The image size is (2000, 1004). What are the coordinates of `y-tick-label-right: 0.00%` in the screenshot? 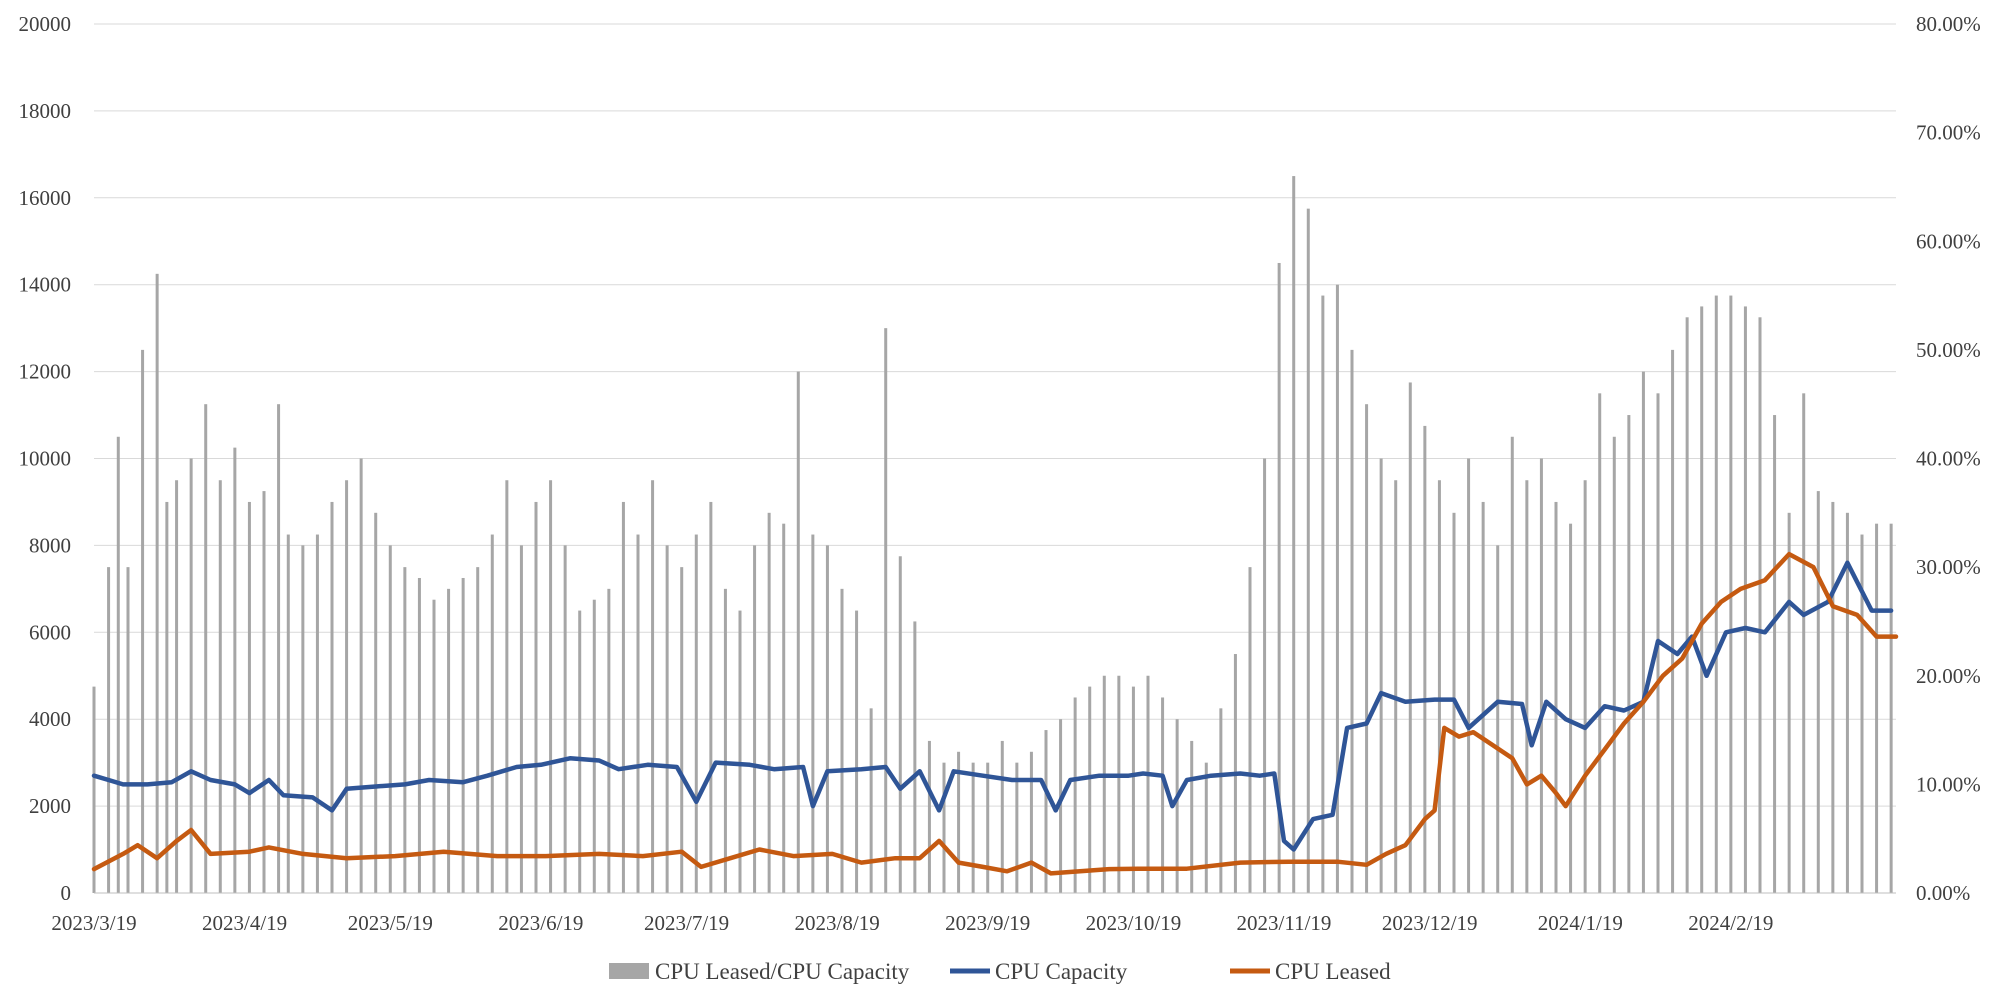 It's located at (1943, 893).